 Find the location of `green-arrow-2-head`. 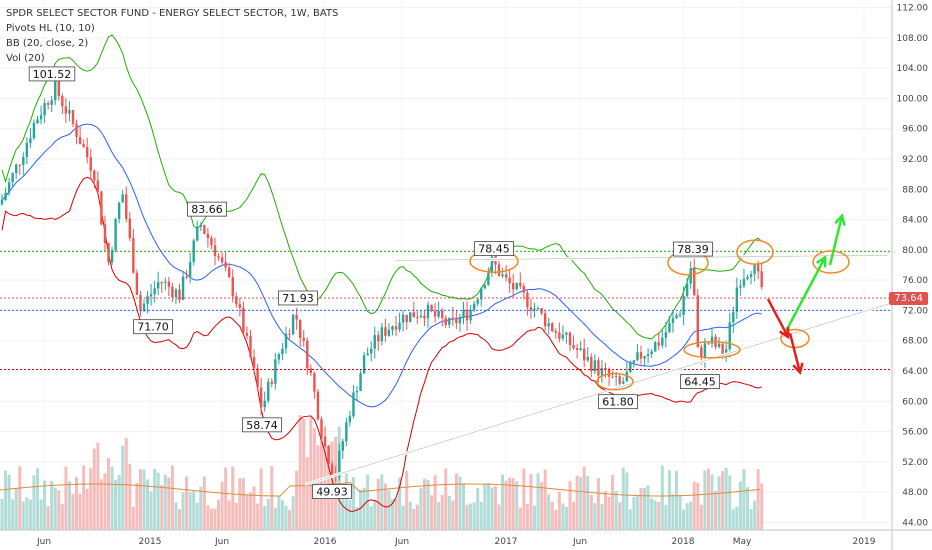

green-arrow-2-head is located at coordinates (840, 219).